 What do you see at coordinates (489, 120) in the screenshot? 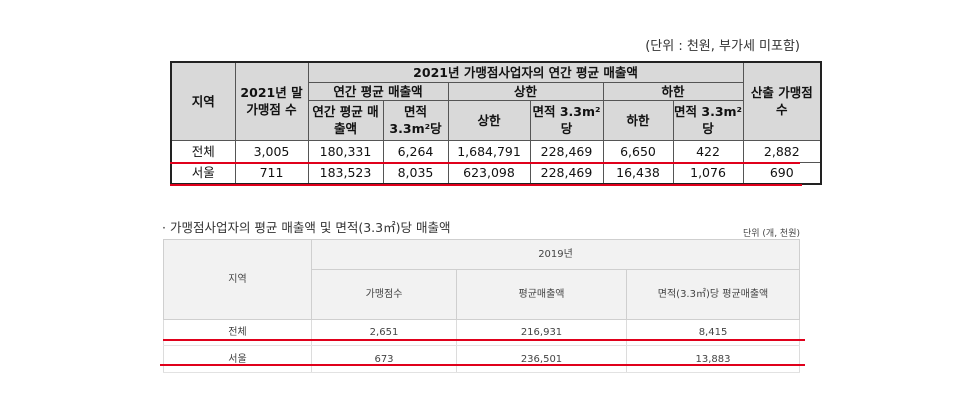
I see `header-upper-sales: 상한` at bounding box center [489, 120].